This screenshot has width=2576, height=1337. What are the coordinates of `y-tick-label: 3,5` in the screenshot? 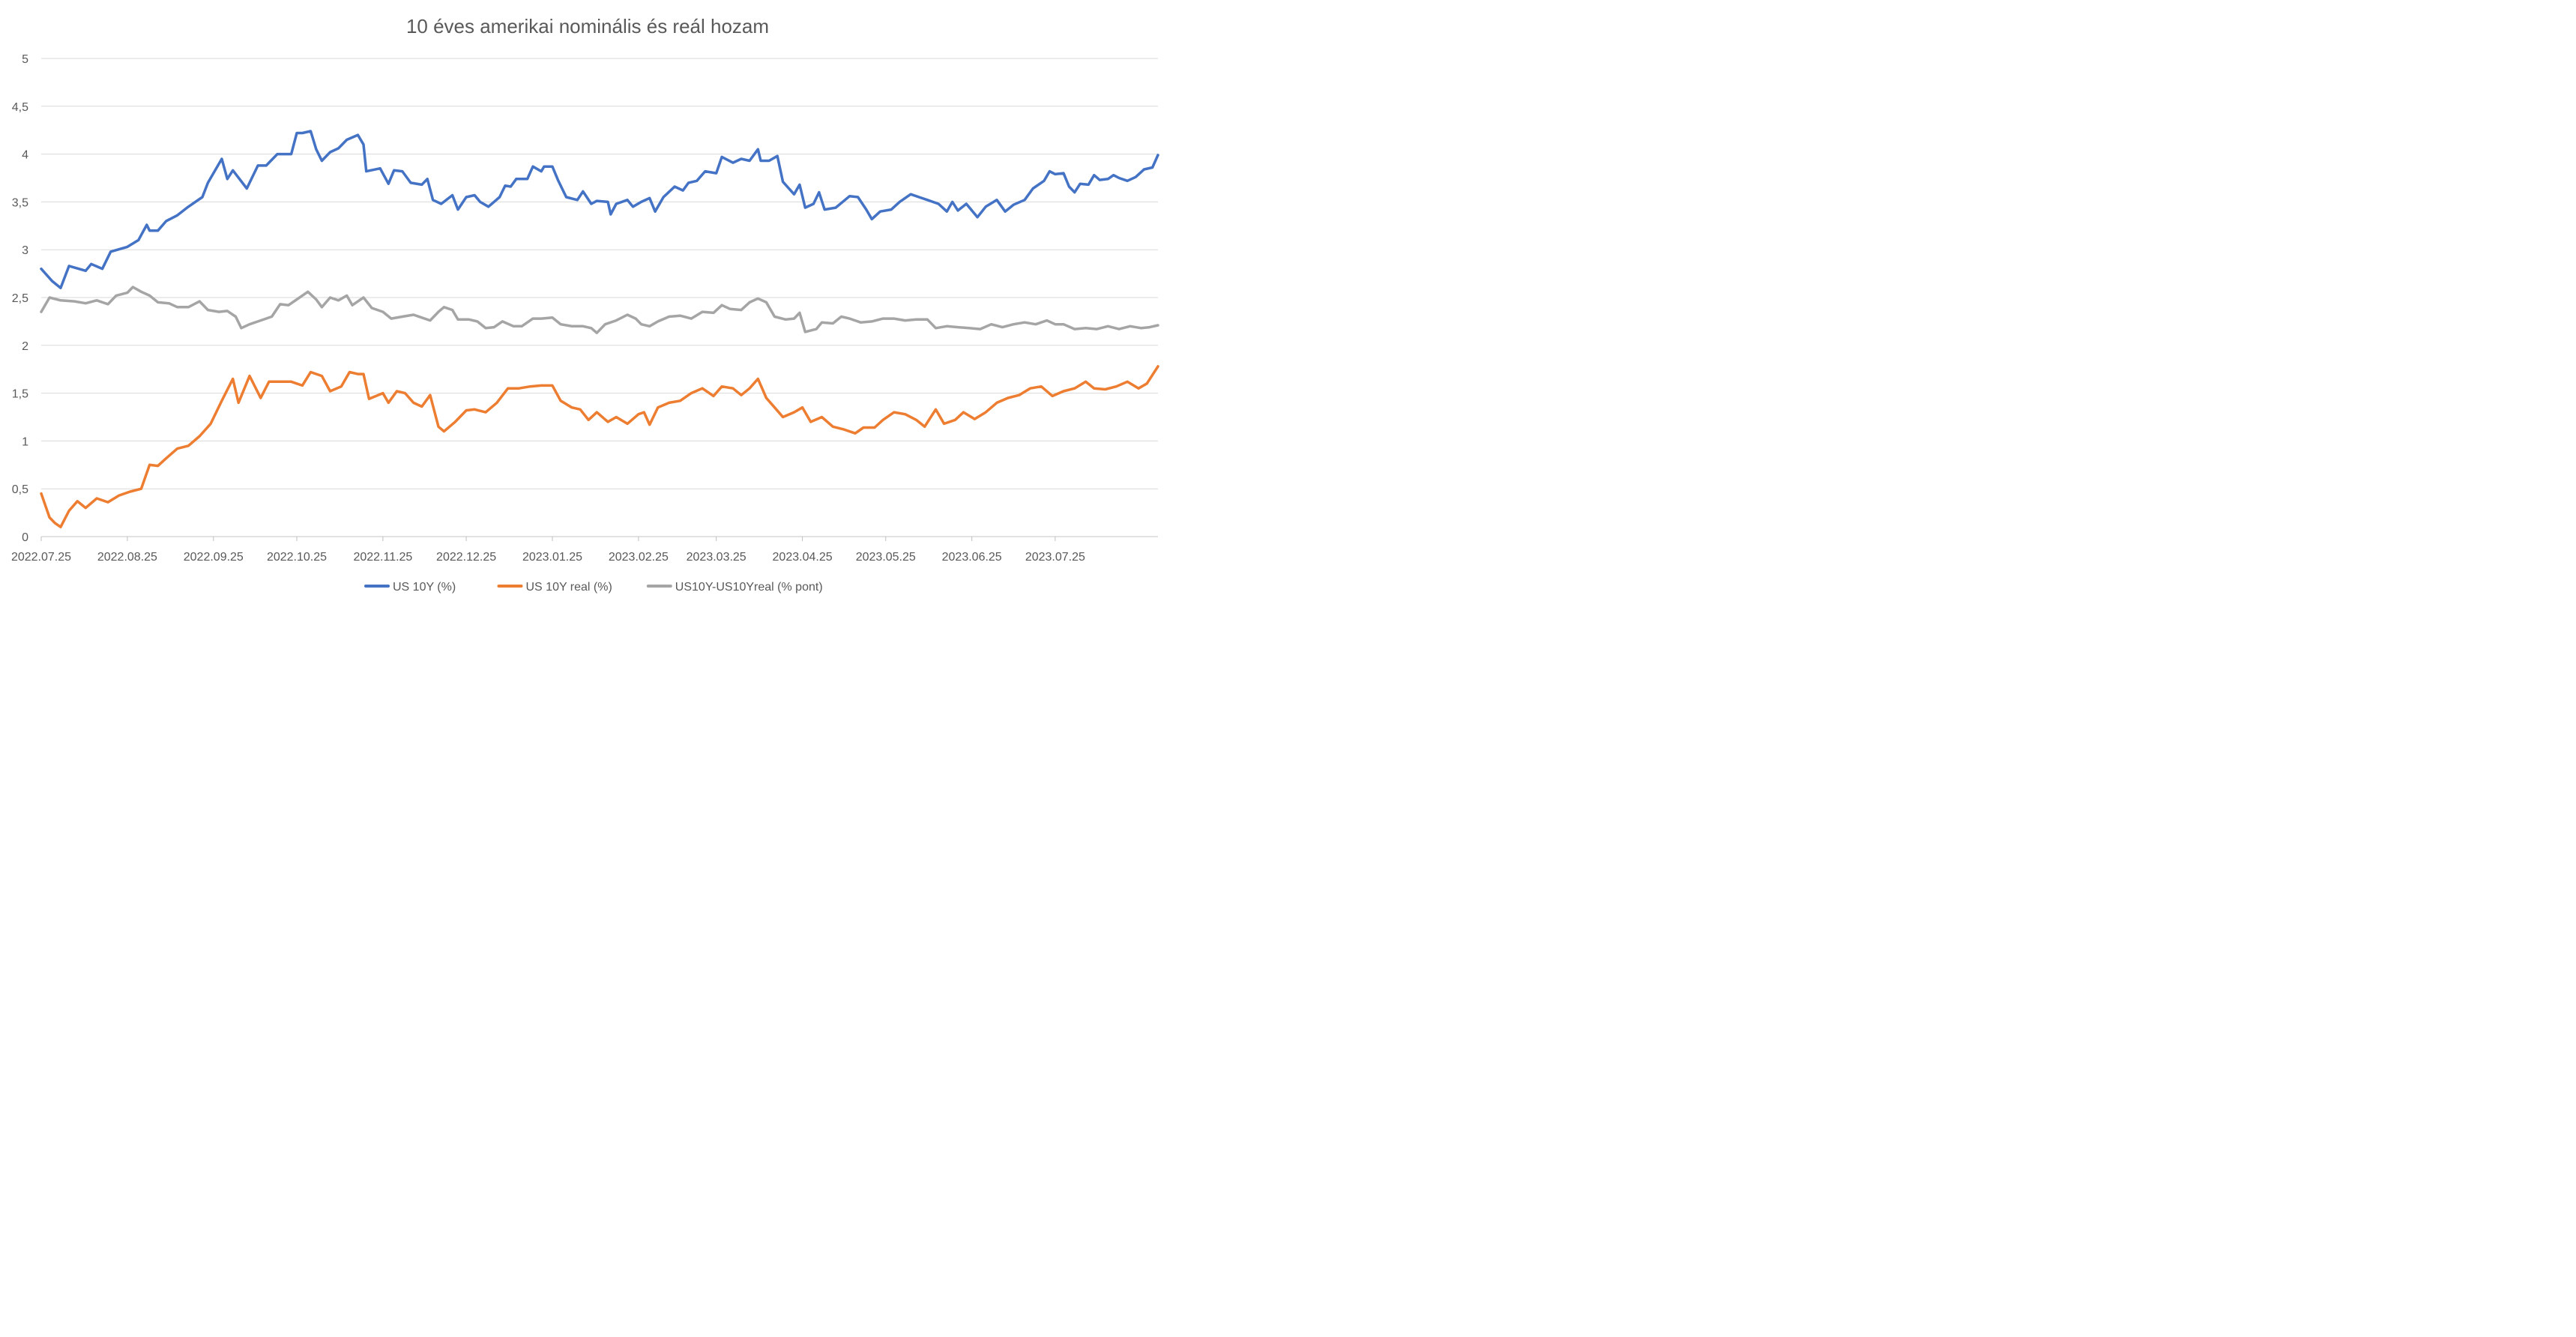 It's located at (20, 203).